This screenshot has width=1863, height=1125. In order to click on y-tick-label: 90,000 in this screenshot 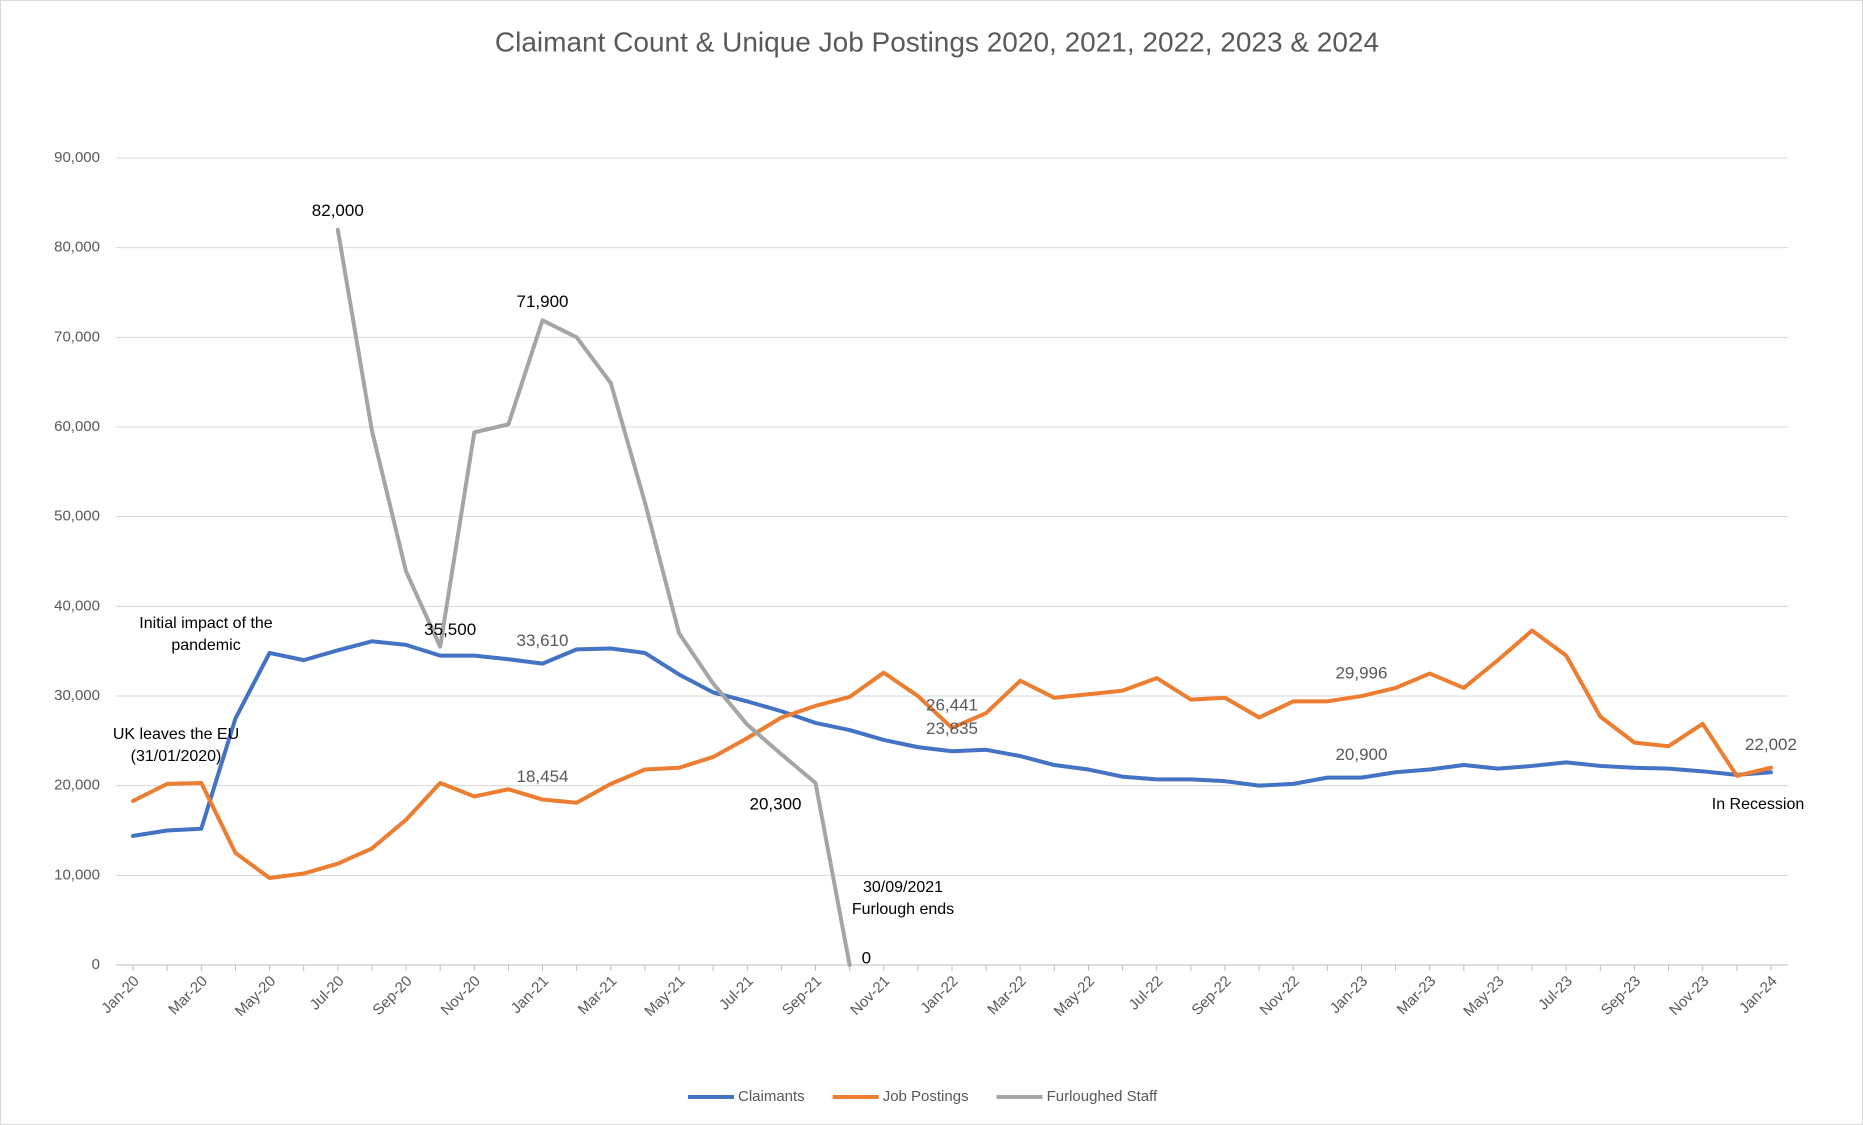, I will do `click(77, 157)`.